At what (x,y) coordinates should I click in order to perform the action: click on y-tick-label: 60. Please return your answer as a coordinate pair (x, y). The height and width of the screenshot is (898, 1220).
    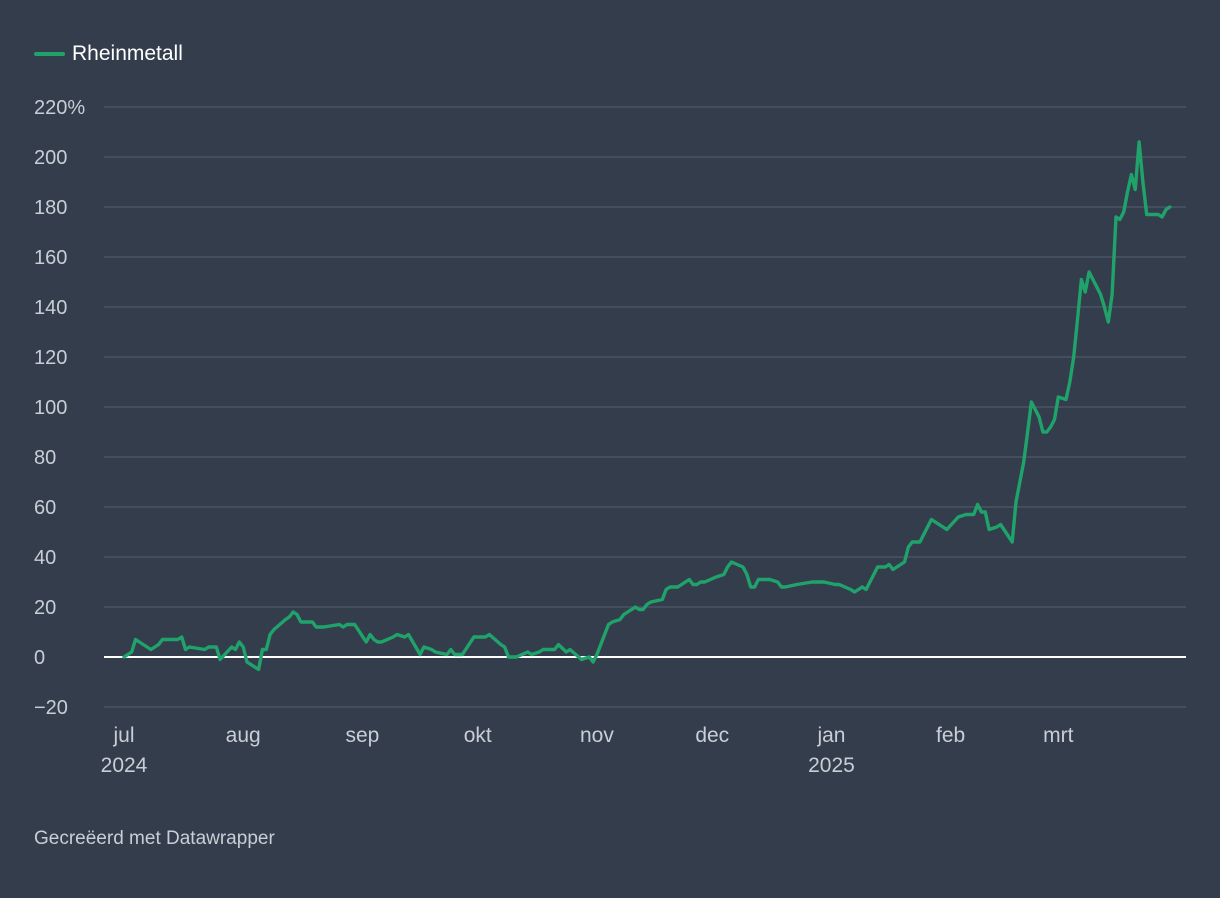
    Looking at the image, I should click on (45, 508).